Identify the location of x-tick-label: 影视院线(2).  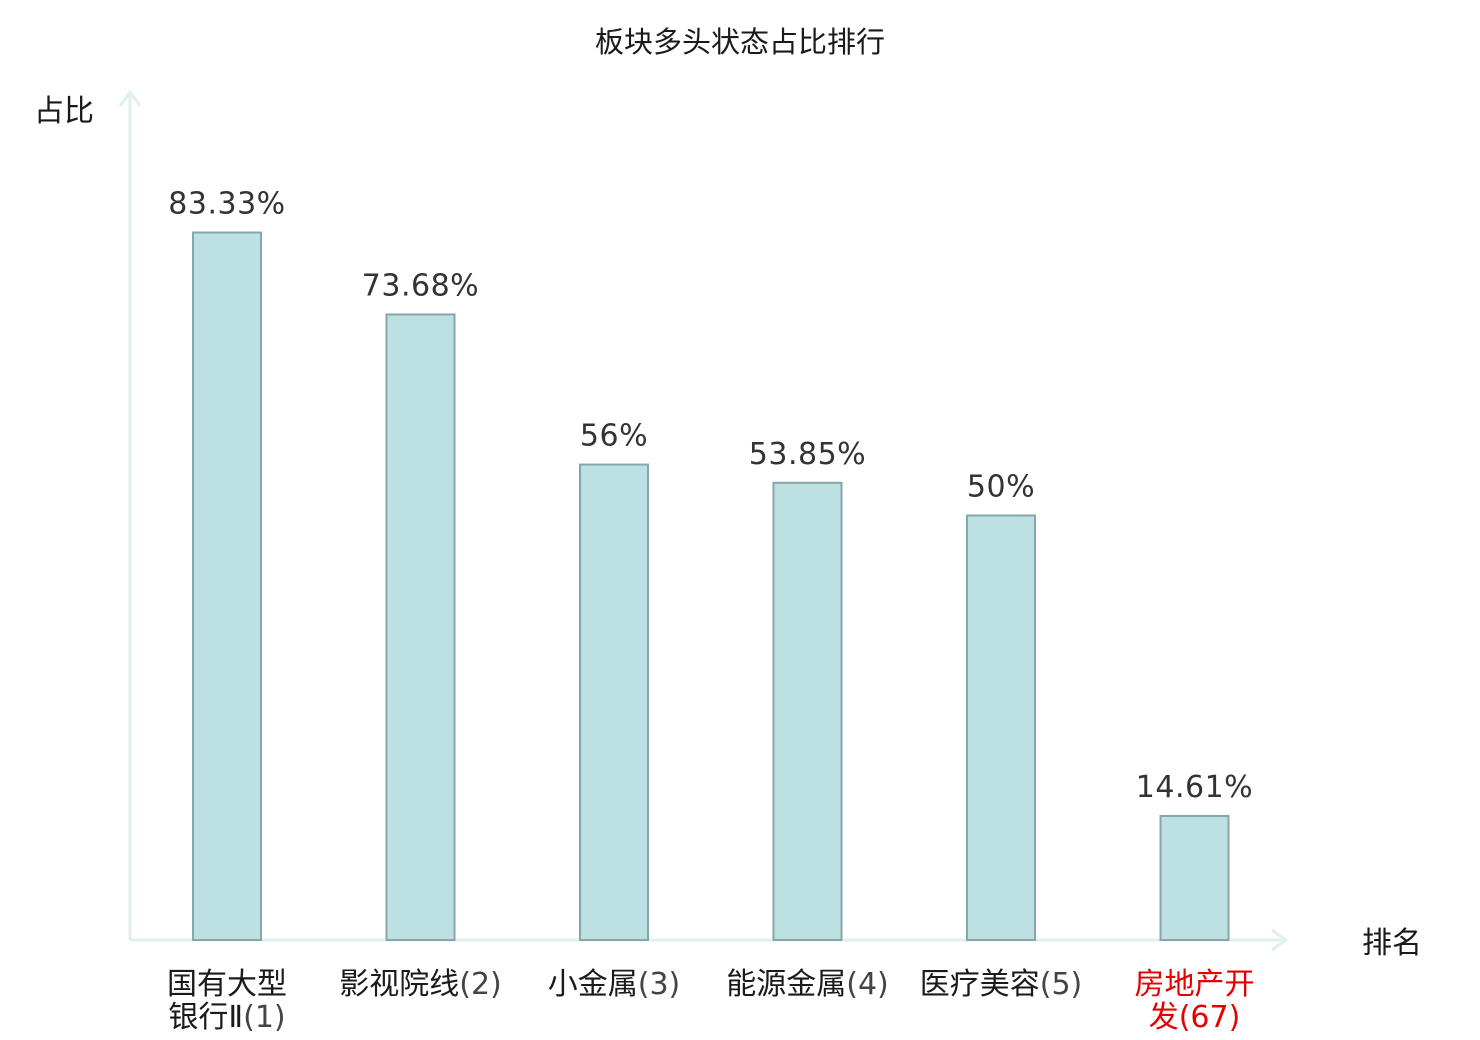
(420, 984).